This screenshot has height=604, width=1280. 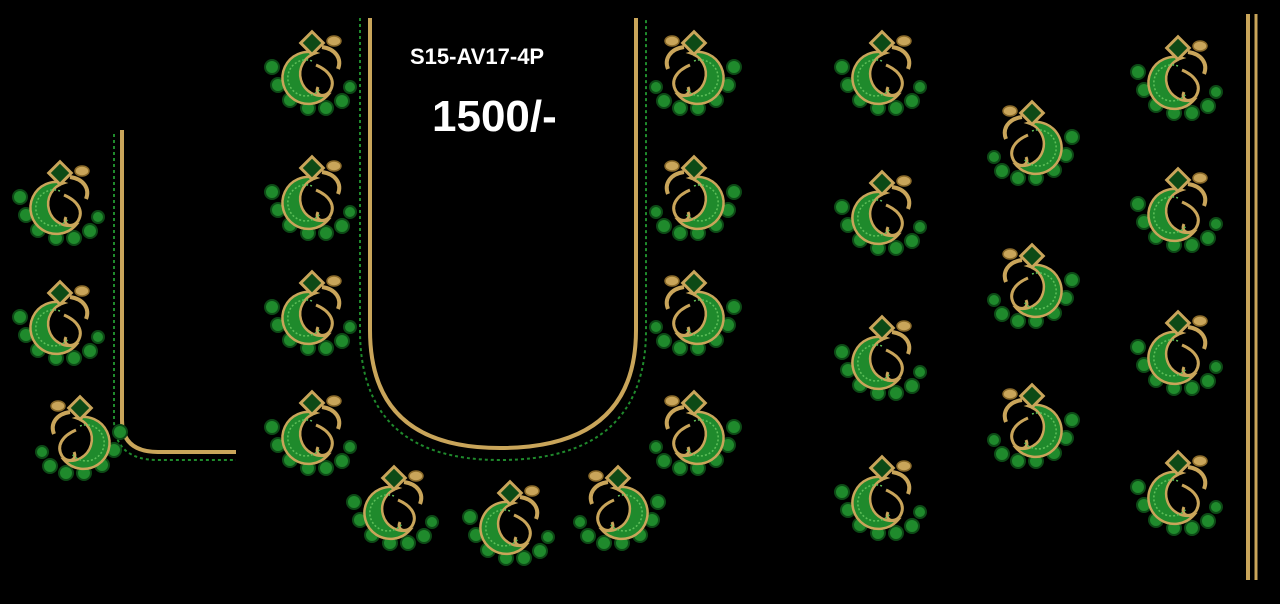 I want to click on left-green-border-line, so click(x=174, y=297).